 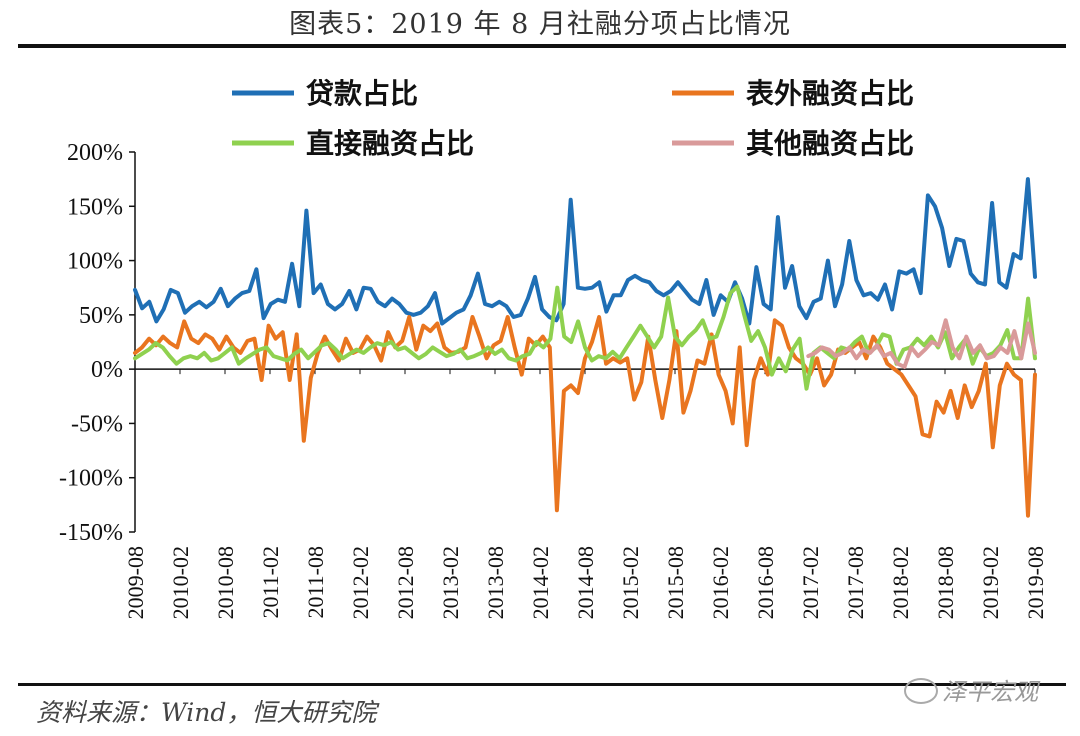 What do you see at coordinates (135, 582) in the screenshot?
I see `x-tick-label: 2009-08` at bounding box center [135, 582].